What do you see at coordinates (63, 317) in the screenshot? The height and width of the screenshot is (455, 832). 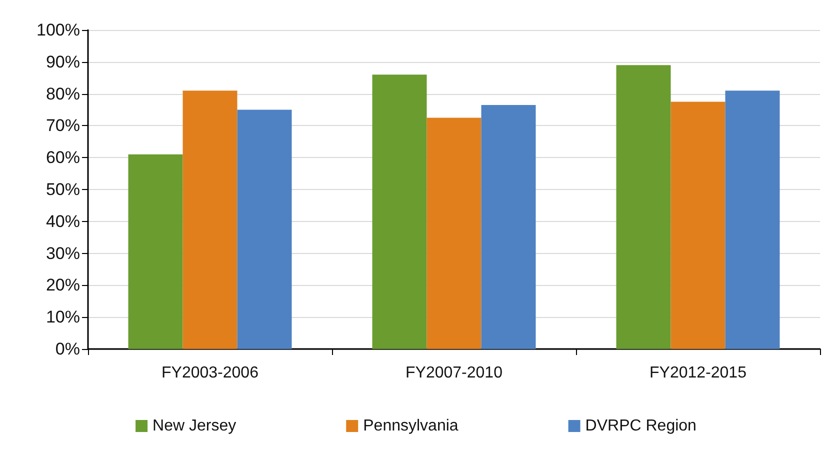 I see `y-tick-label: 10%` at bounding box center [63, 317].